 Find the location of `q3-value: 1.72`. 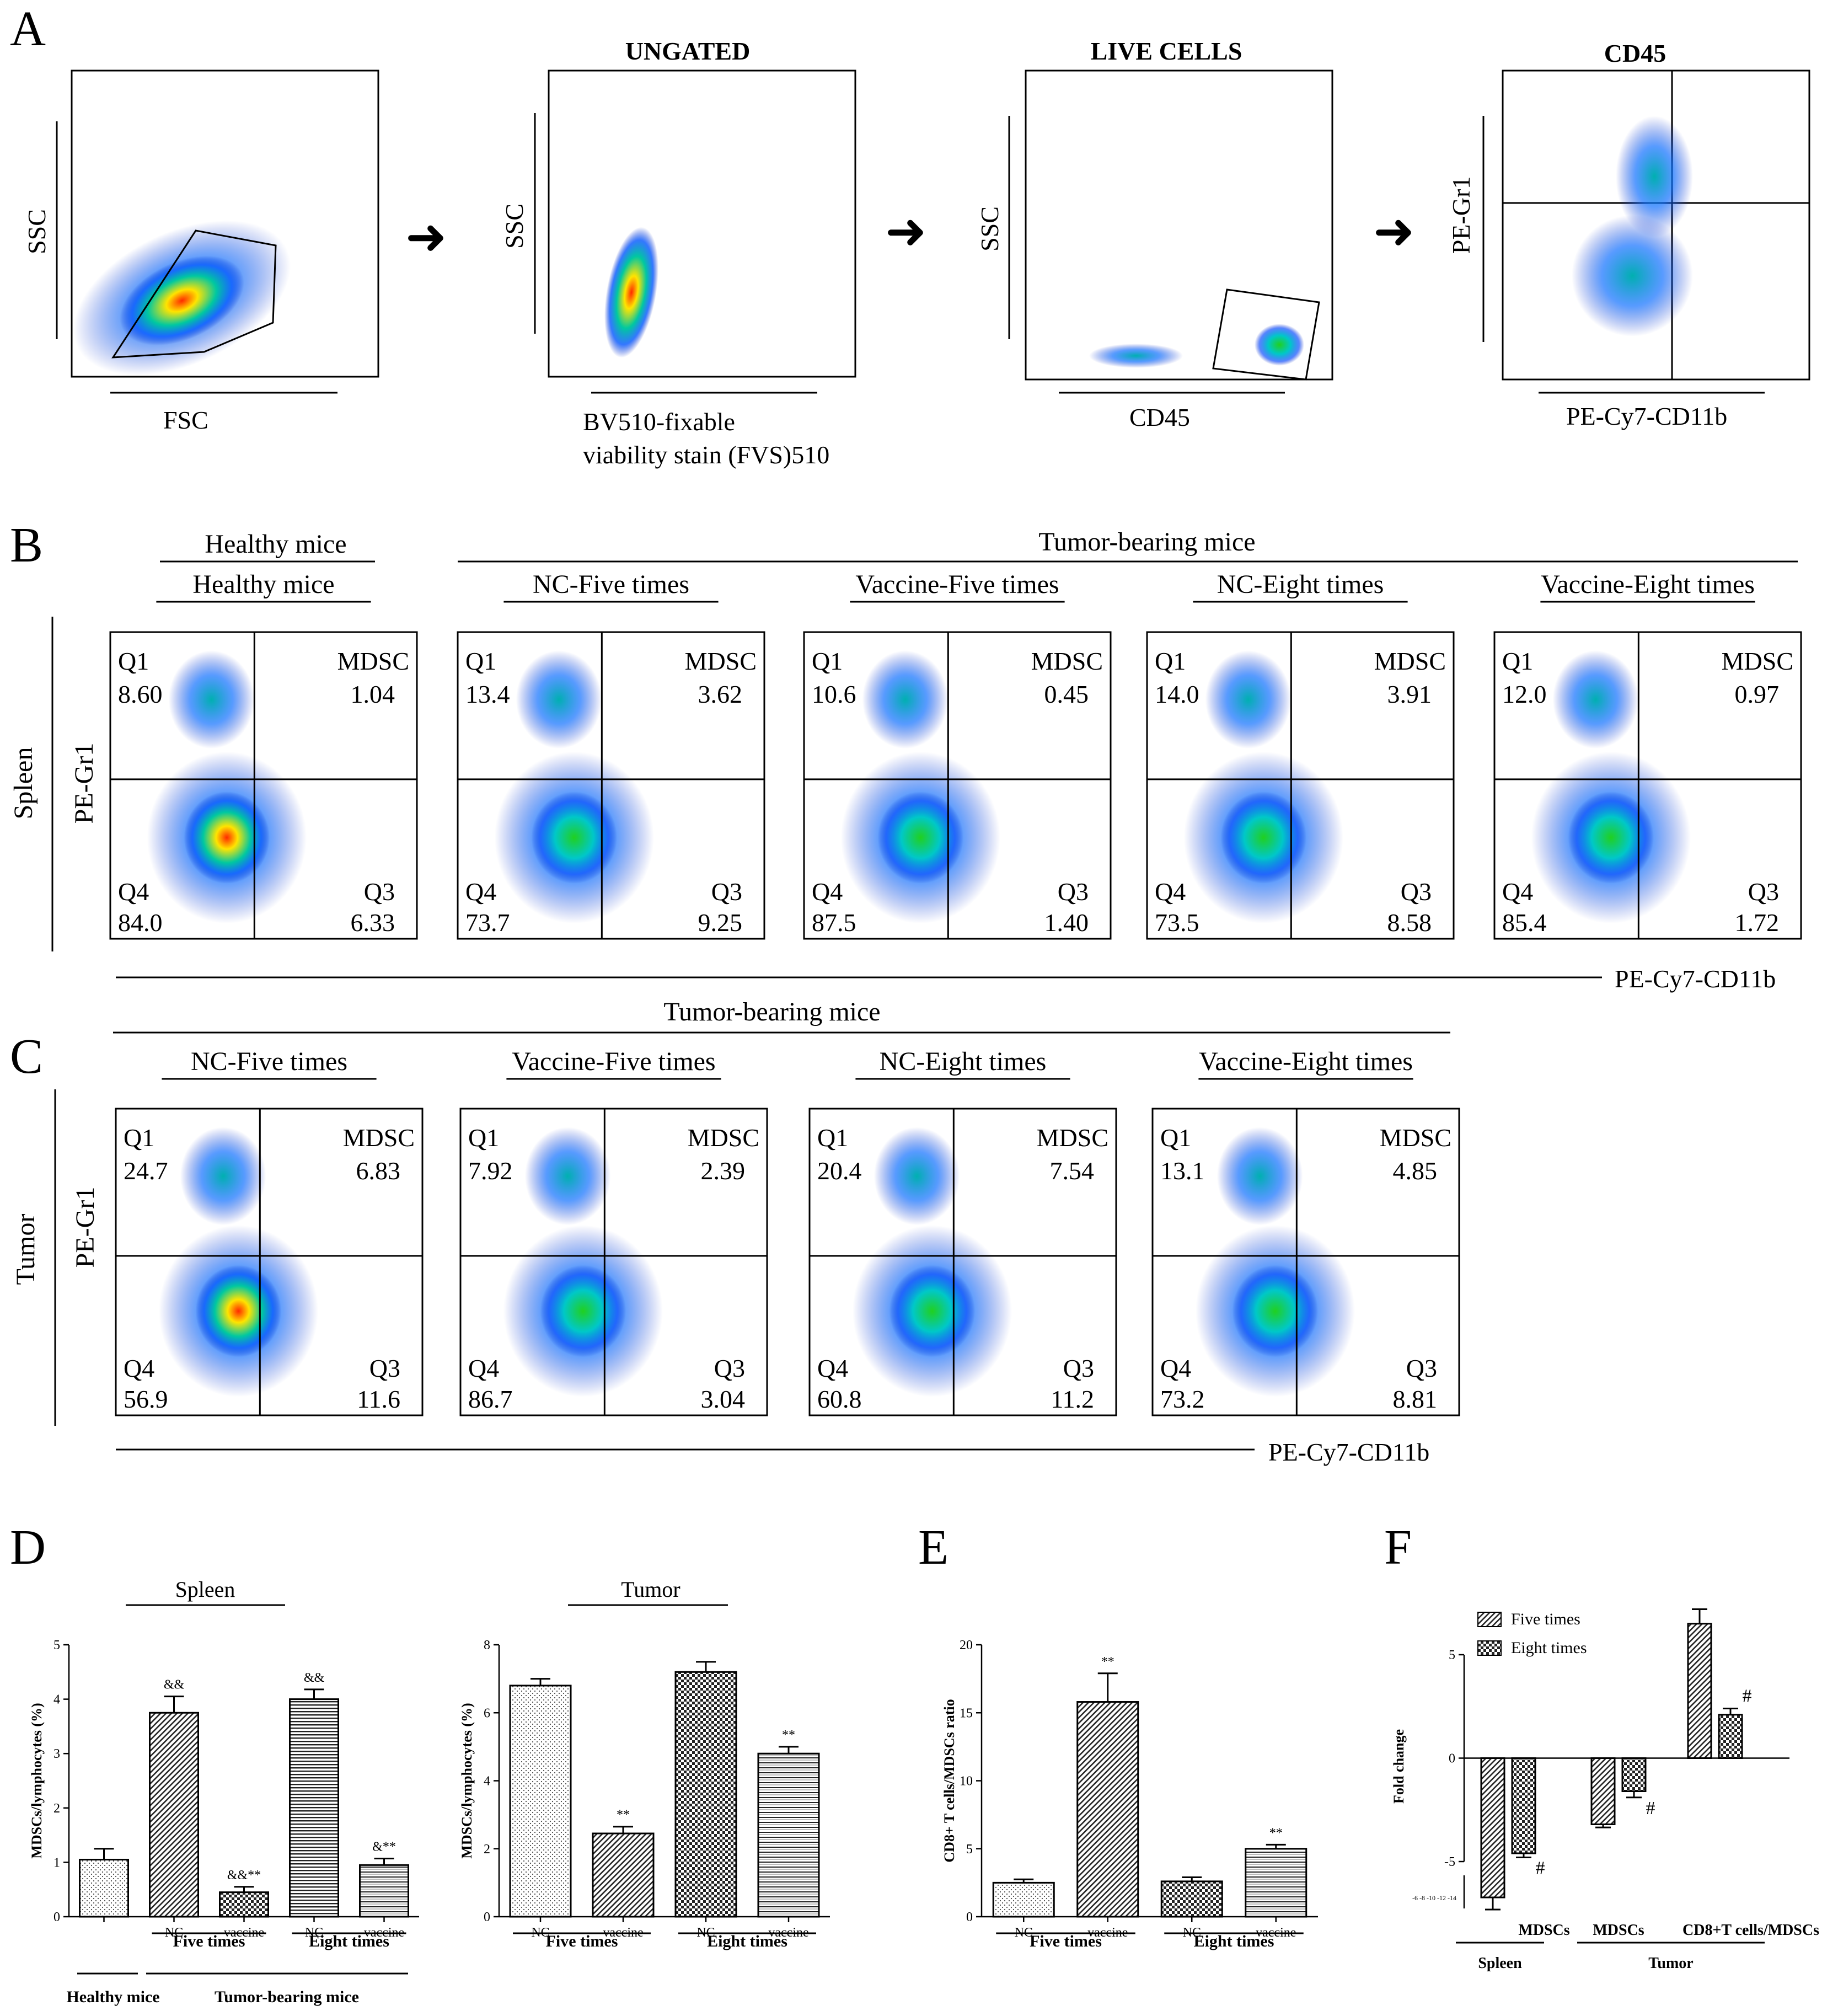

q3-value: 1.72 is located at coordinates (1757, 923).